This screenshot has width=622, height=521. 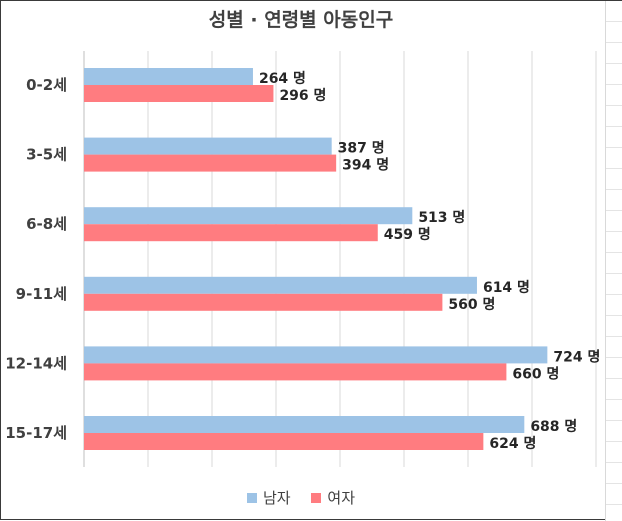 I want to click on category-label: 15-17세, so click(x=36, y=433).